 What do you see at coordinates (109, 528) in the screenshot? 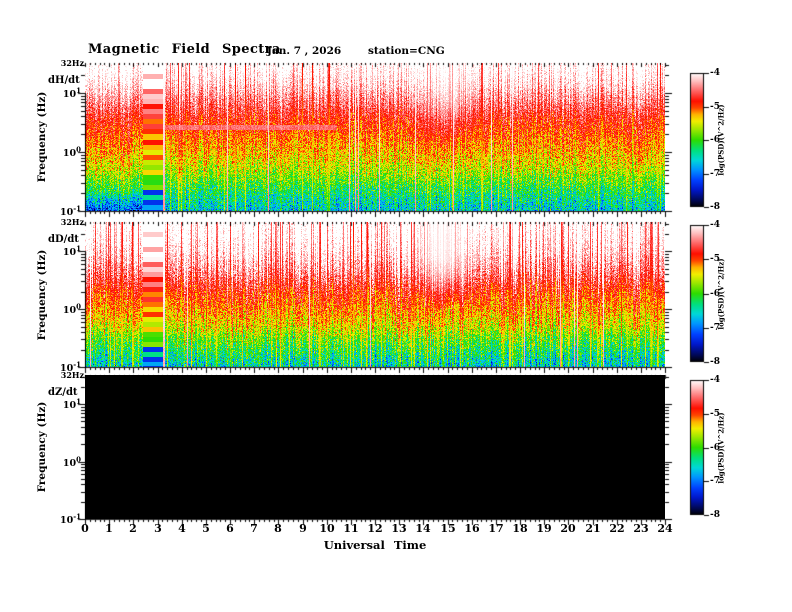
I see `x-tick-label: 1` at bounding box center [109, 528].